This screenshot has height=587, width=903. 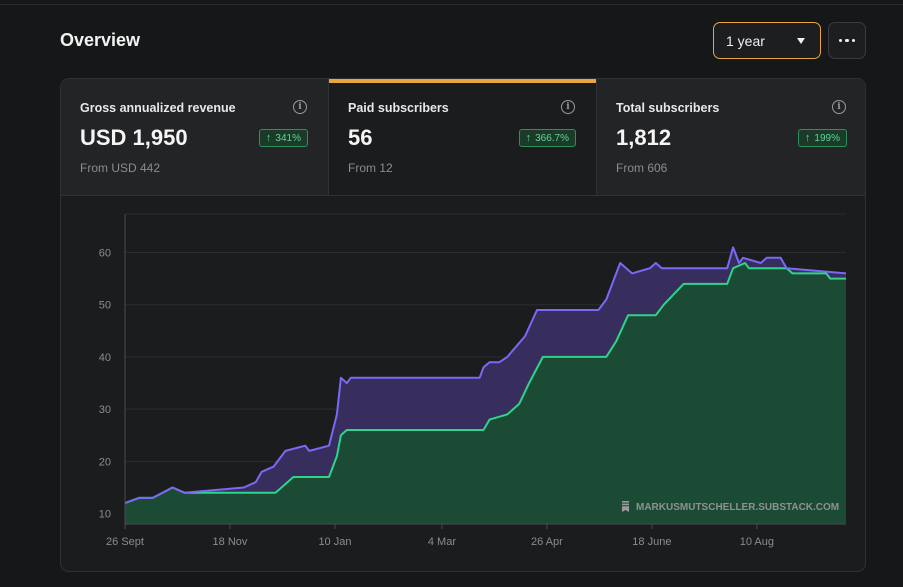 What do you see at coordinates (360, 137) in the screenshot?
I see `stat-value: 56` at bounding box center [360, 137].